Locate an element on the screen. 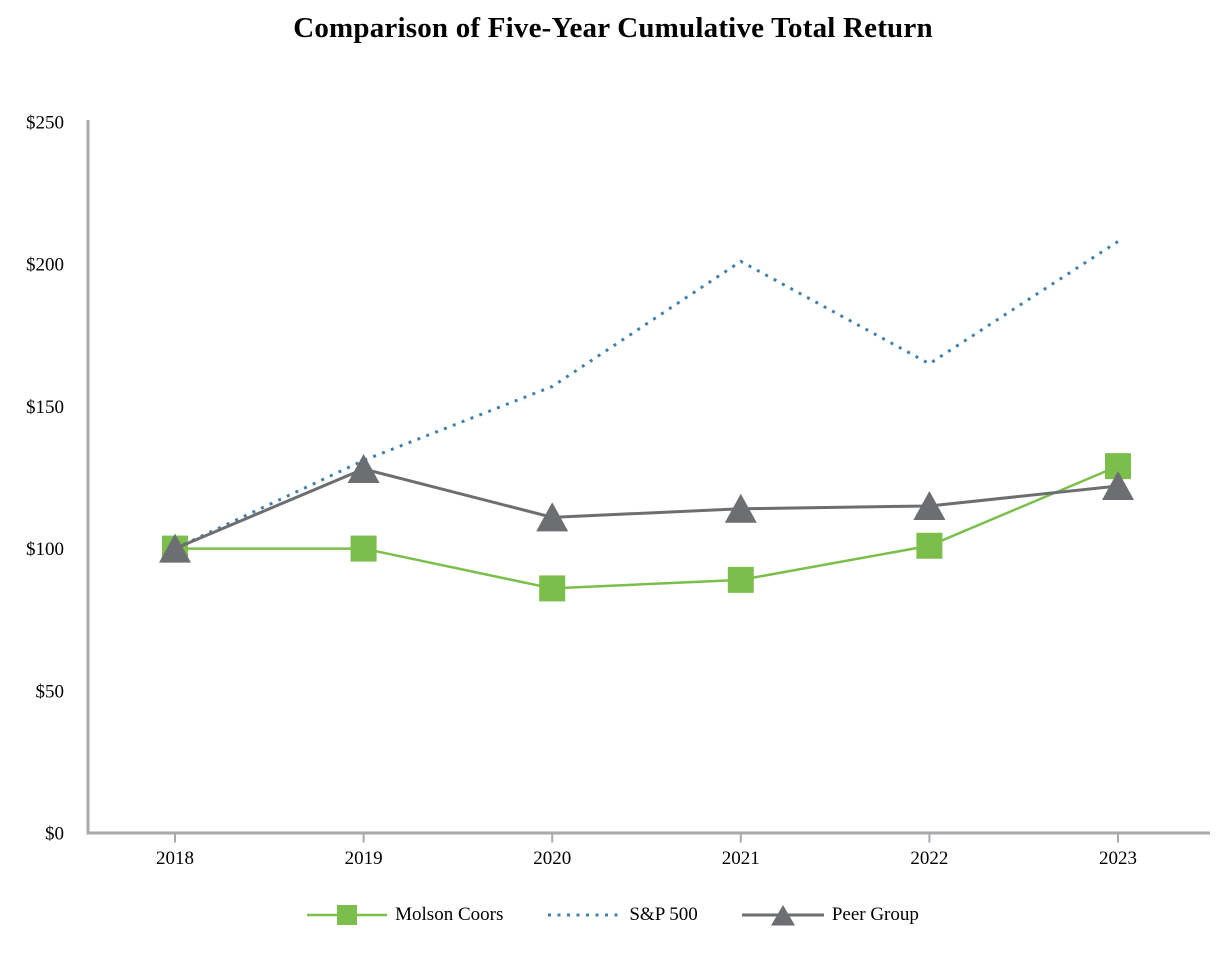  y-axis-label: $0 is located at coordinates (54, 834).